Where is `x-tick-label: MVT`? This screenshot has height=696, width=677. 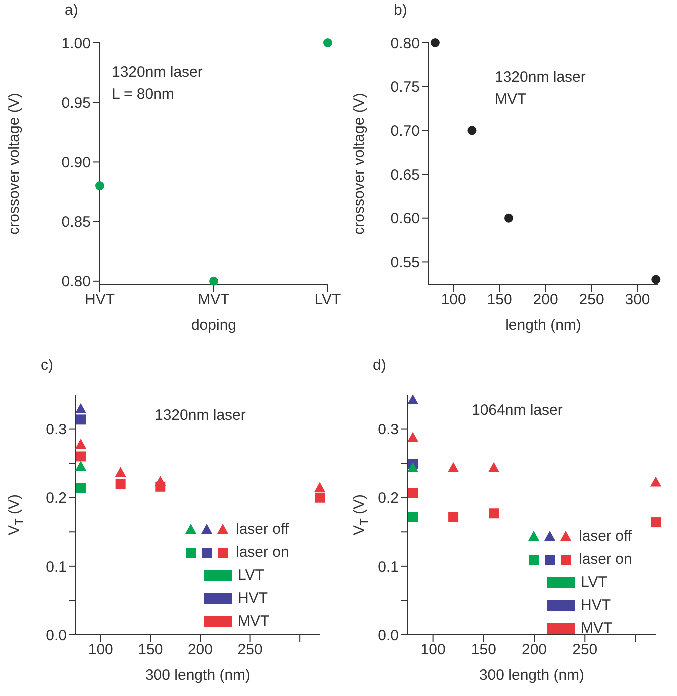
x-tick-label: MVT is located at coordinates (214, 300).